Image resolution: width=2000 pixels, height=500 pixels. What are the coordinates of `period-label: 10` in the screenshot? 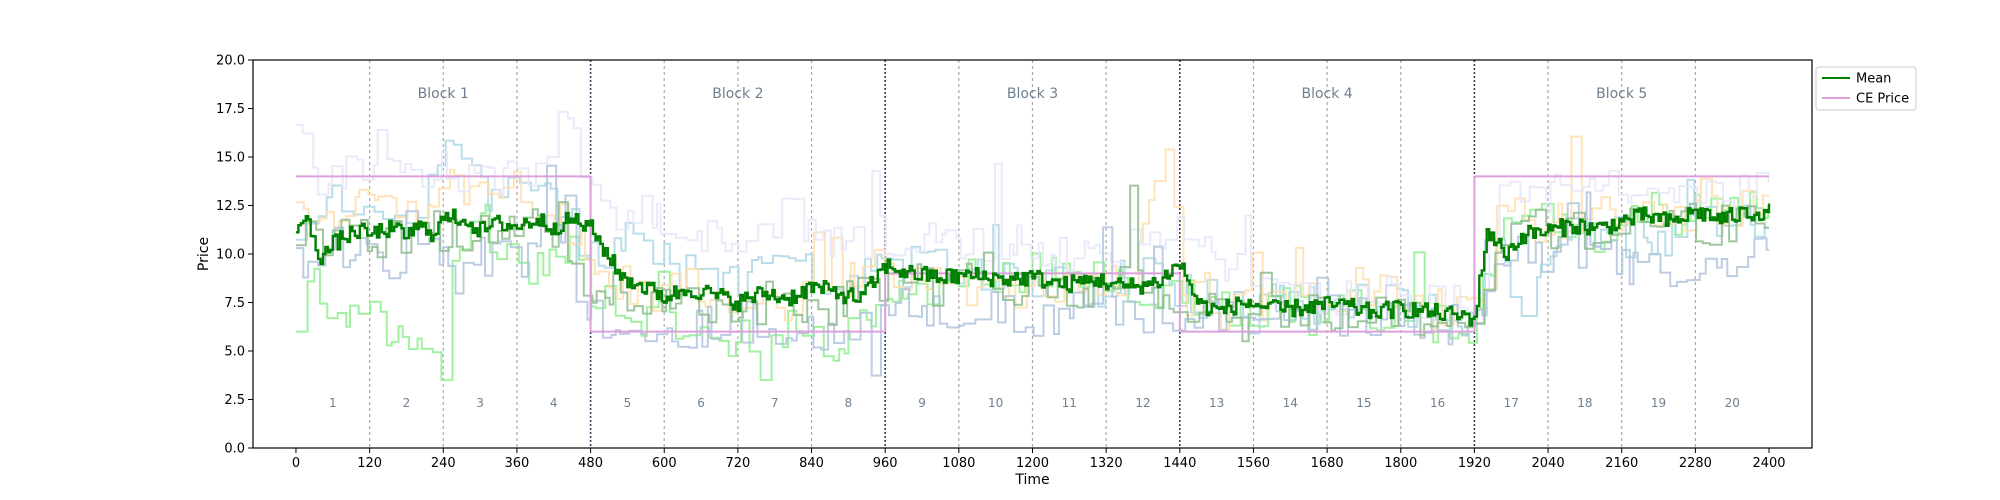 It's located at (995, 403).